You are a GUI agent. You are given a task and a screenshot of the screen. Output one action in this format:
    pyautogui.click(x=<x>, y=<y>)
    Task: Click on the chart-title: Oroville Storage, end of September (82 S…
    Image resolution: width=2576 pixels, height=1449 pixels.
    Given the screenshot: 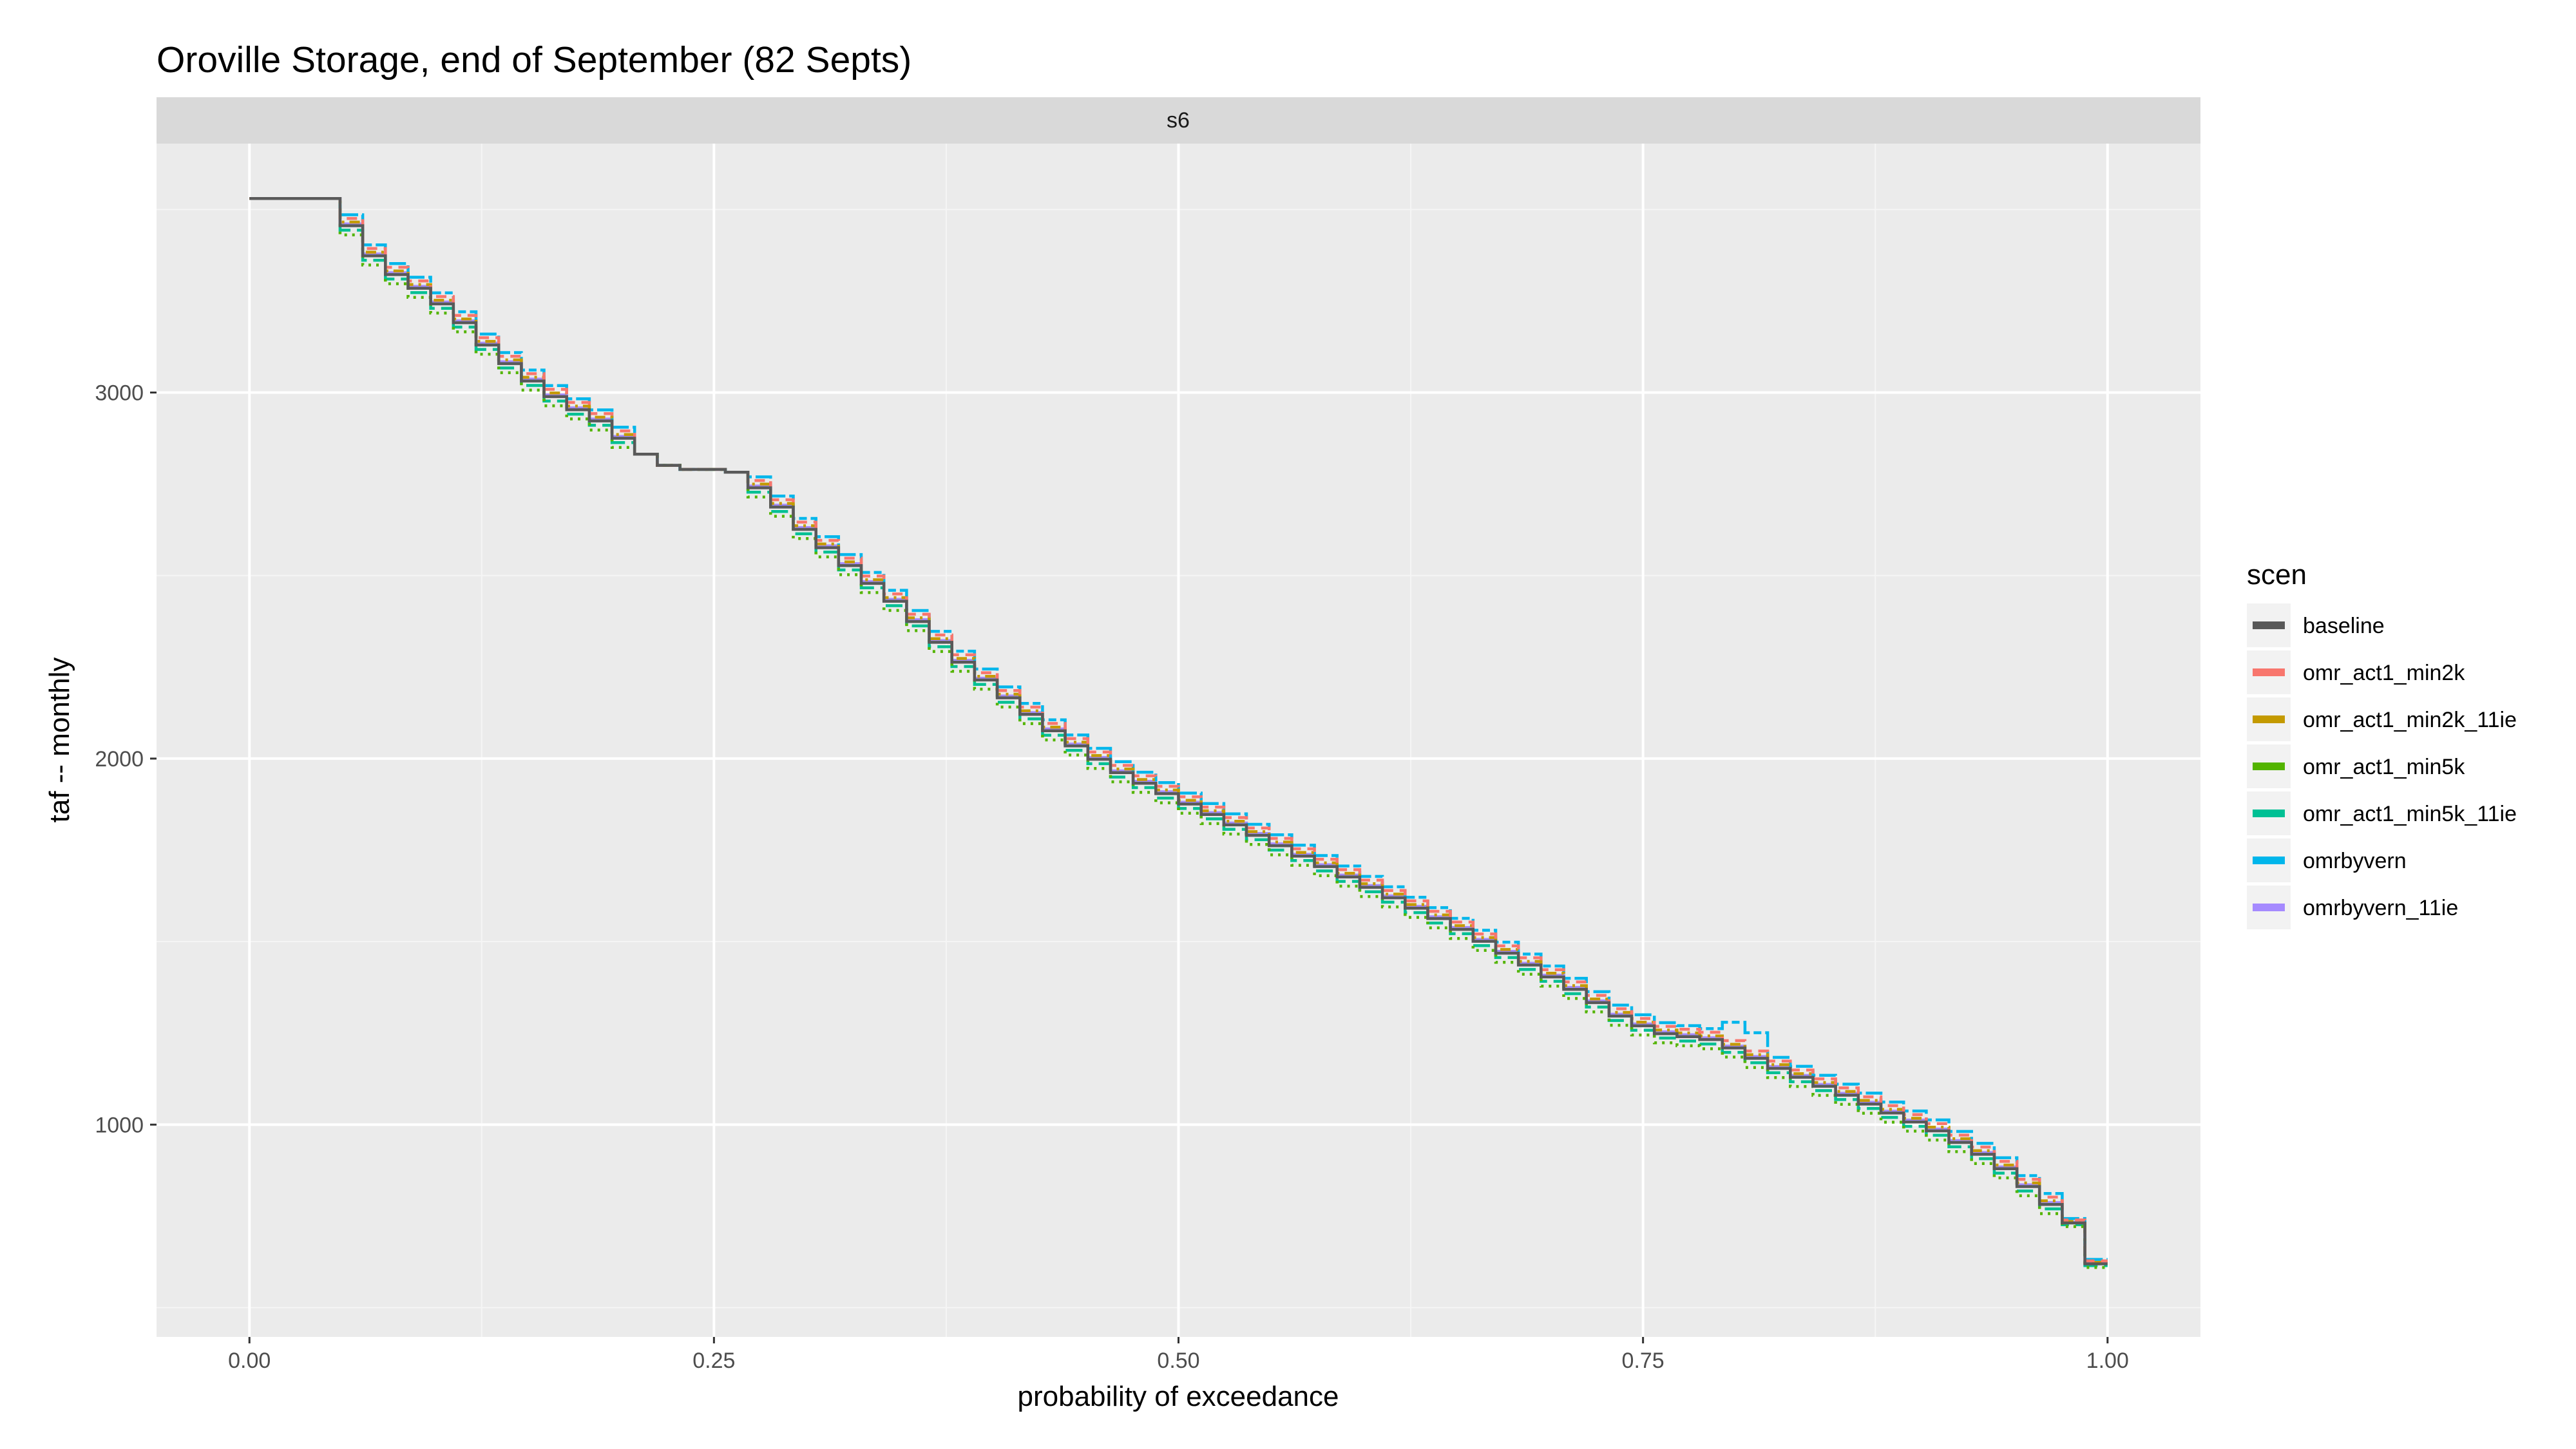 What is the action you would take?
    pyautogui.click(x=534, y=60)
    